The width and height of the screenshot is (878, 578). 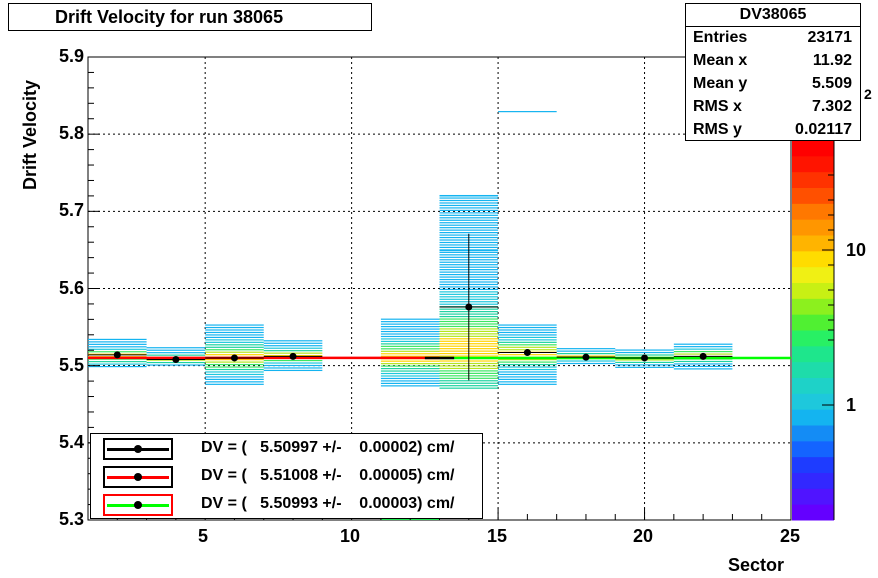 I want to click on chart-title-box: Drift Velocity for run 38065, so click(x=190, y=17).